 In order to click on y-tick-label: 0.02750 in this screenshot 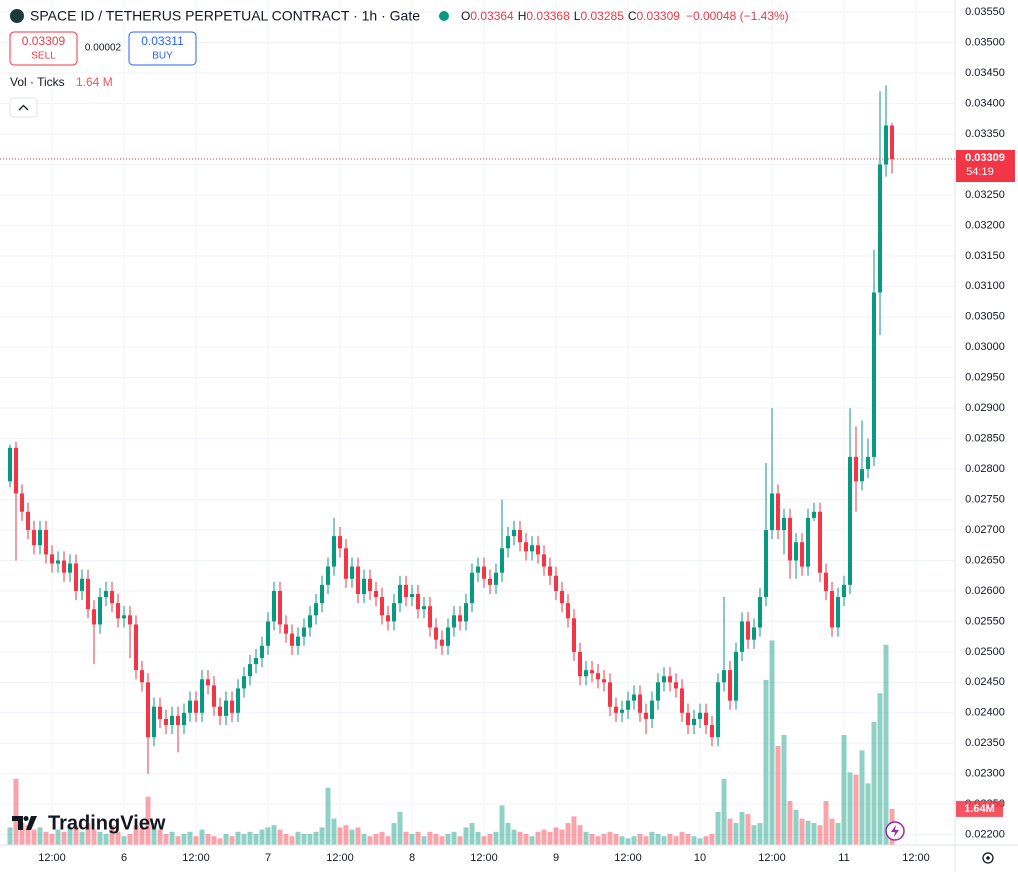, I will do `click(985, 499)`.